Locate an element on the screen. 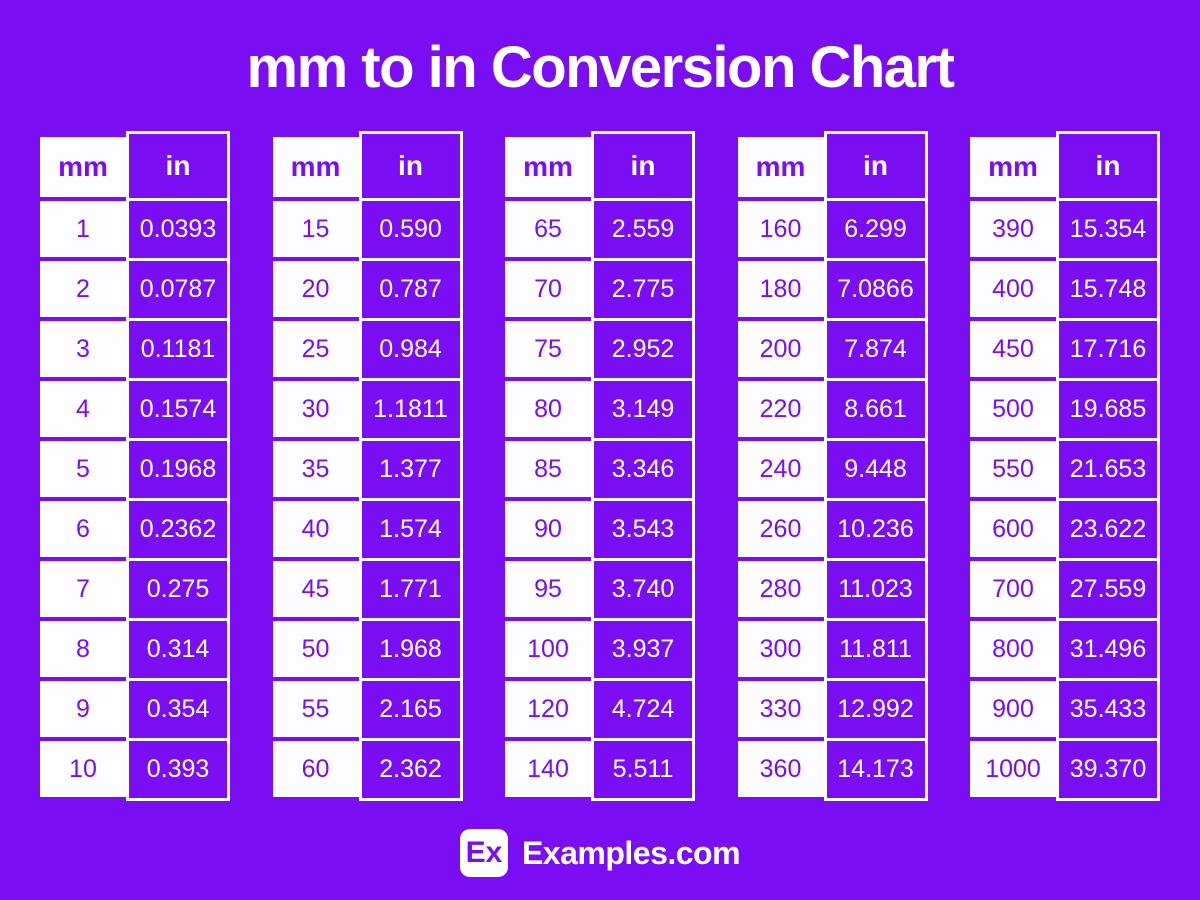  mm-cell: 7 is located at coordinates (83, 589).